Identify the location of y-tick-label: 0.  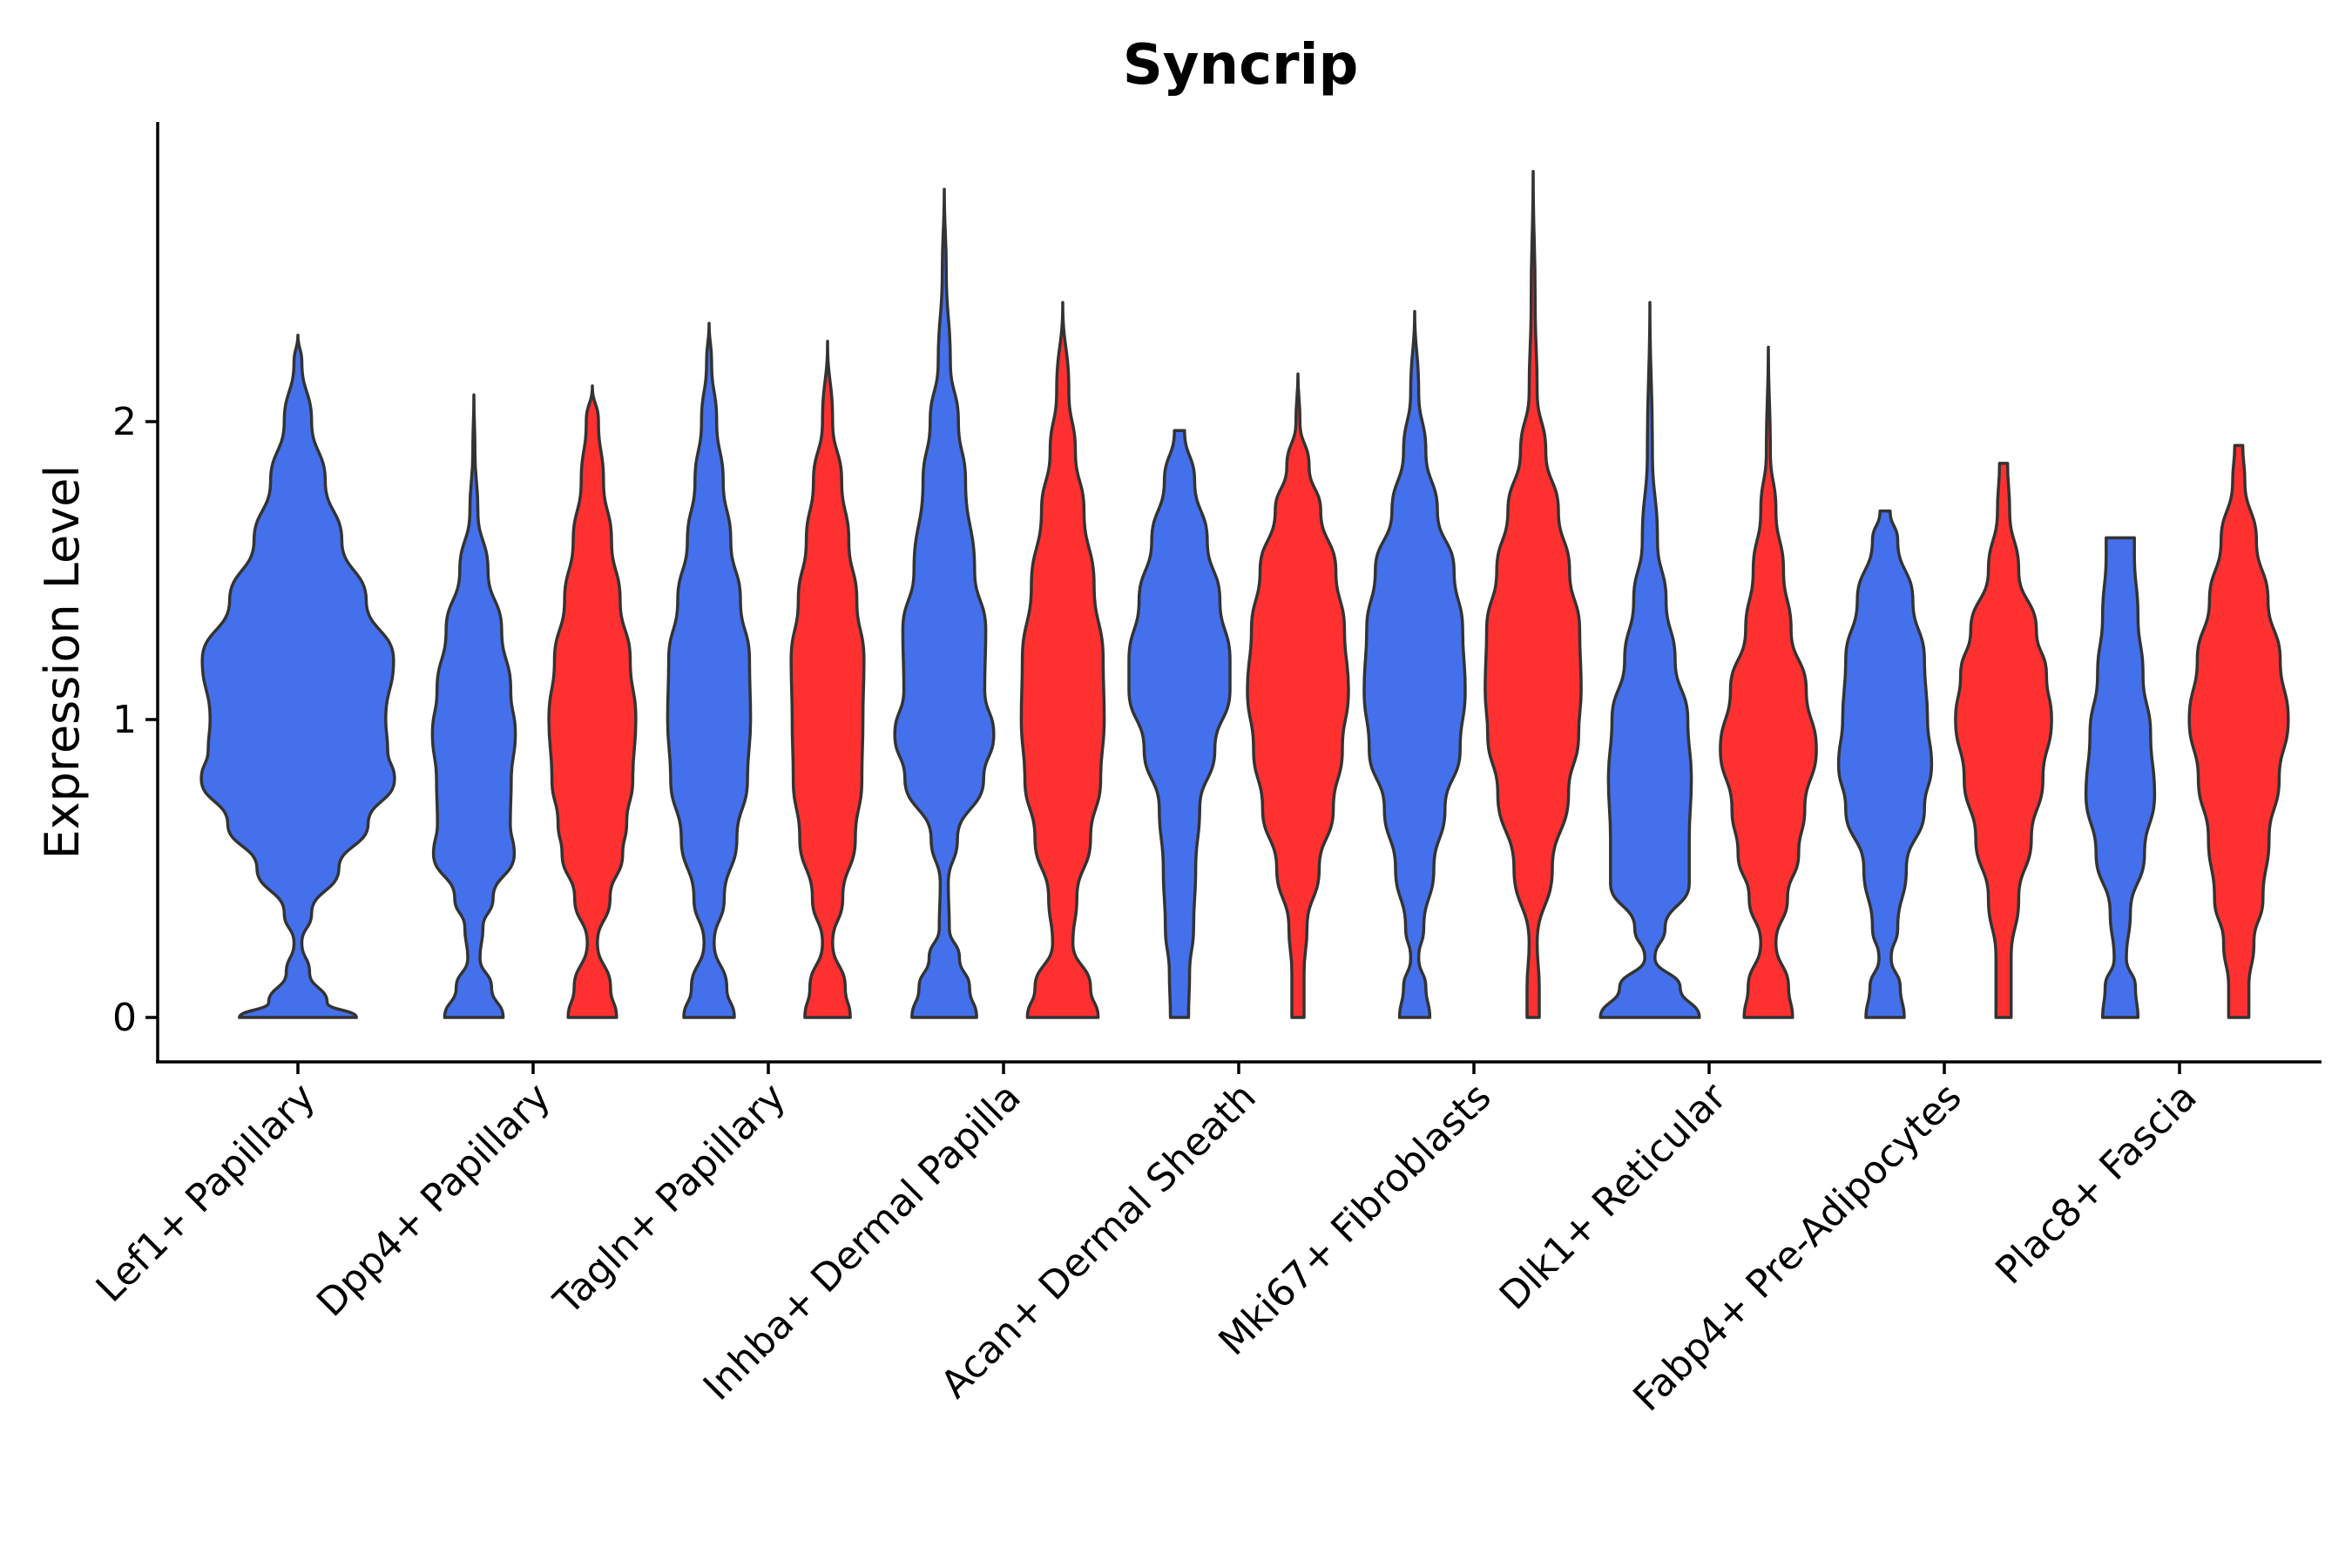
(125, 1018).